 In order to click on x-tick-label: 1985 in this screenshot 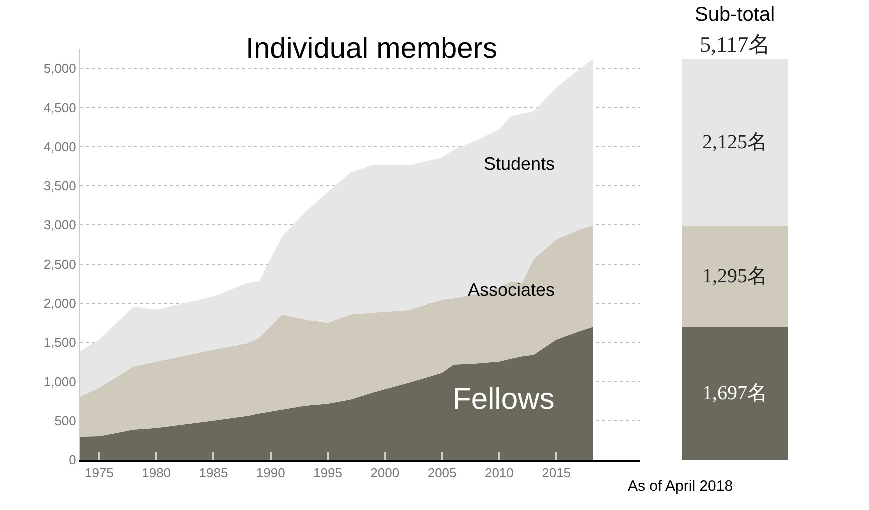, I will do `click(213, 473)`.